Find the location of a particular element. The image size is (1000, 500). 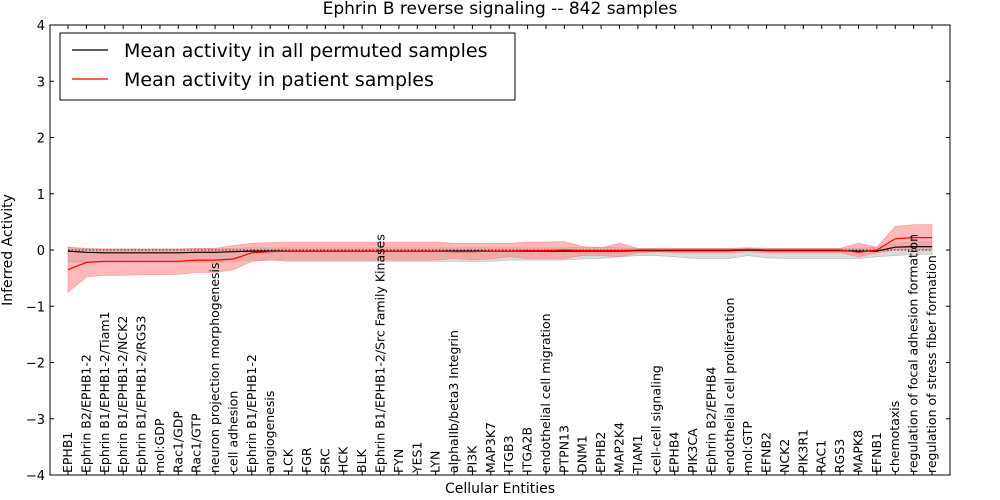

legend-label-patient: Mean activity in patient samples is located at coordinates (279, 80).